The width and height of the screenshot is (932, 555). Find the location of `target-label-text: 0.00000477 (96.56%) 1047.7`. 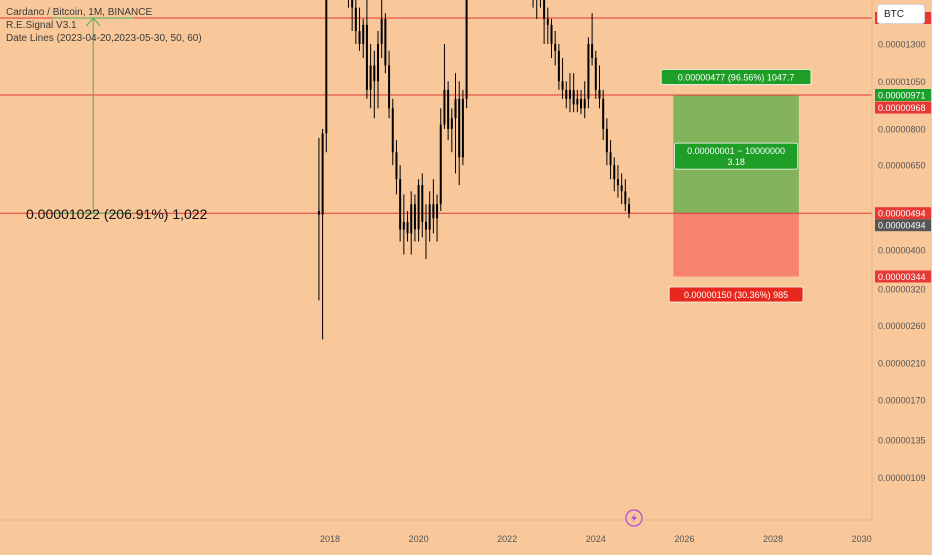

target-label-text: 0.00000477 (96.56%) 1047.7 is located at coordinates (736, 77).